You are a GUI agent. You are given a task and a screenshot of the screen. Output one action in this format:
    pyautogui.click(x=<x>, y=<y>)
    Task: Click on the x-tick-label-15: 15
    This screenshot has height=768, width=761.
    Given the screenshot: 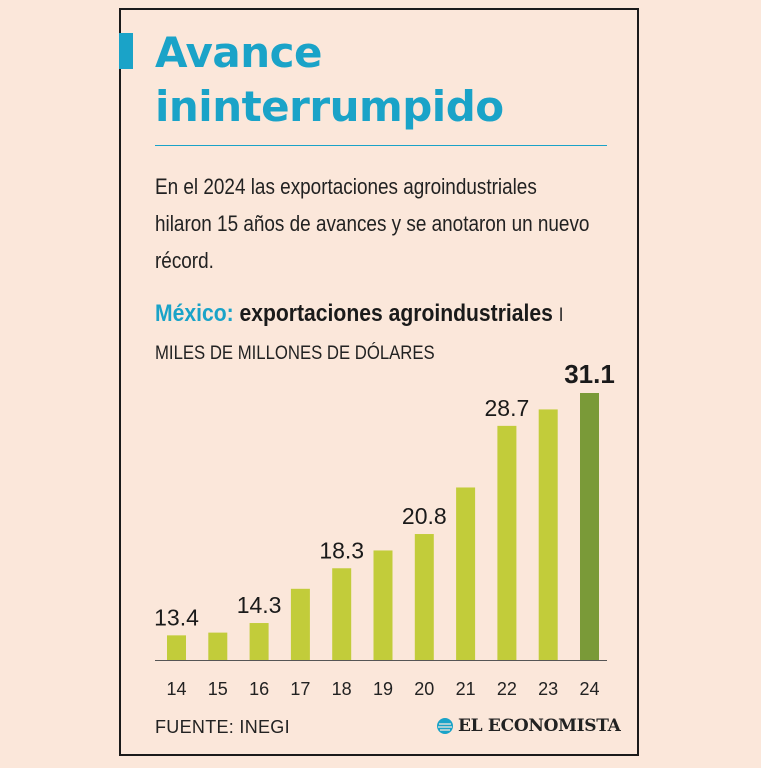 What is the action you would take?
    pyautogui.click(x=218, y=689)
    